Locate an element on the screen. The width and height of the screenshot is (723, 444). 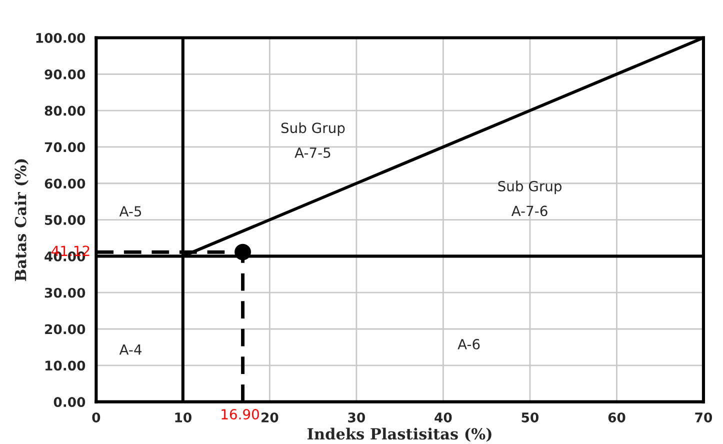
y-tick-label: 20.00 is located at coordinates (65, 329).